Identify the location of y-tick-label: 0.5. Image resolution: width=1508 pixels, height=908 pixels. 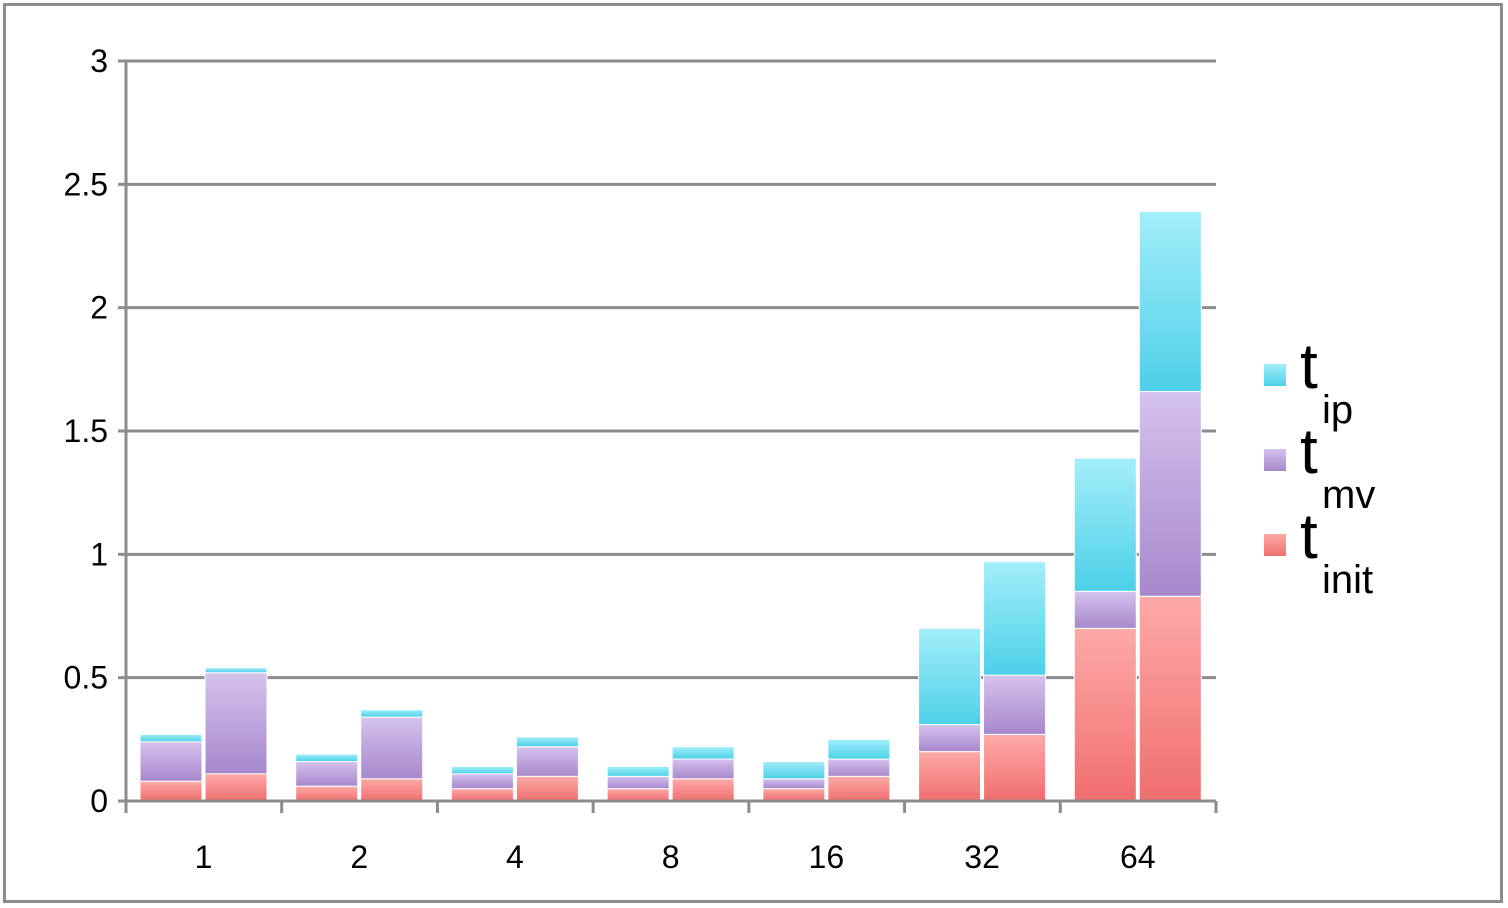
(86, 678).